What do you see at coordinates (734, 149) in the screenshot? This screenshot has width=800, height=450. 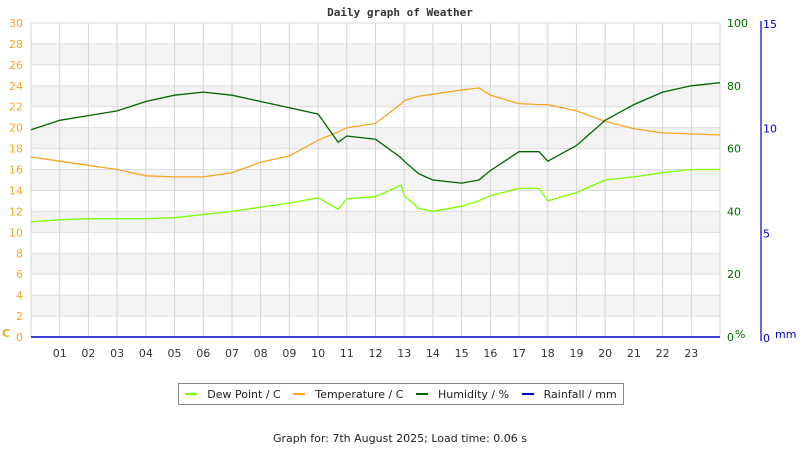 I see `humidity-tick-label: 60` at bounding box center [734, 149].